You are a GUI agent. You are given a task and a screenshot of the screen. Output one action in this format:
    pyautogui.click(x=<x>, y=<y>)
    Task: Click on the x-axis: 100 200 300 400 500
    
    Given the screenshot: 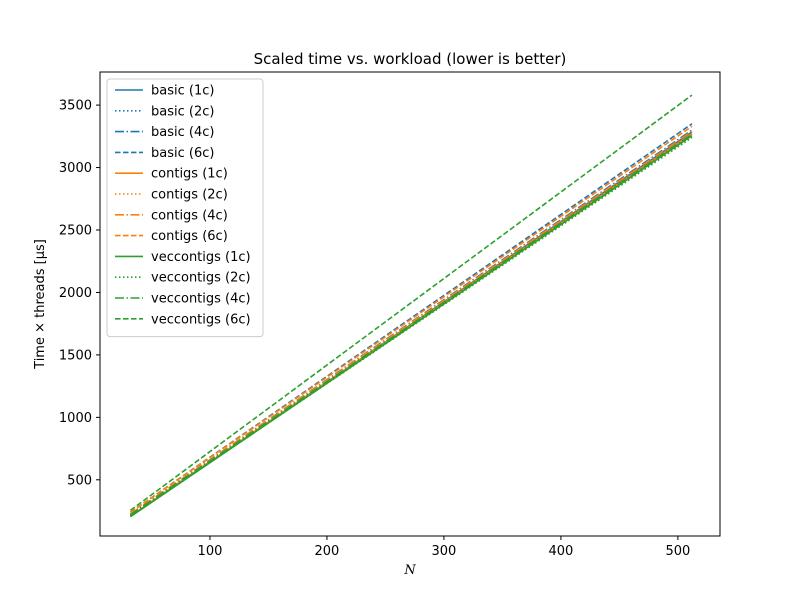 What is the action you would take?
    pyautogui.click(x=444, y=547)
    